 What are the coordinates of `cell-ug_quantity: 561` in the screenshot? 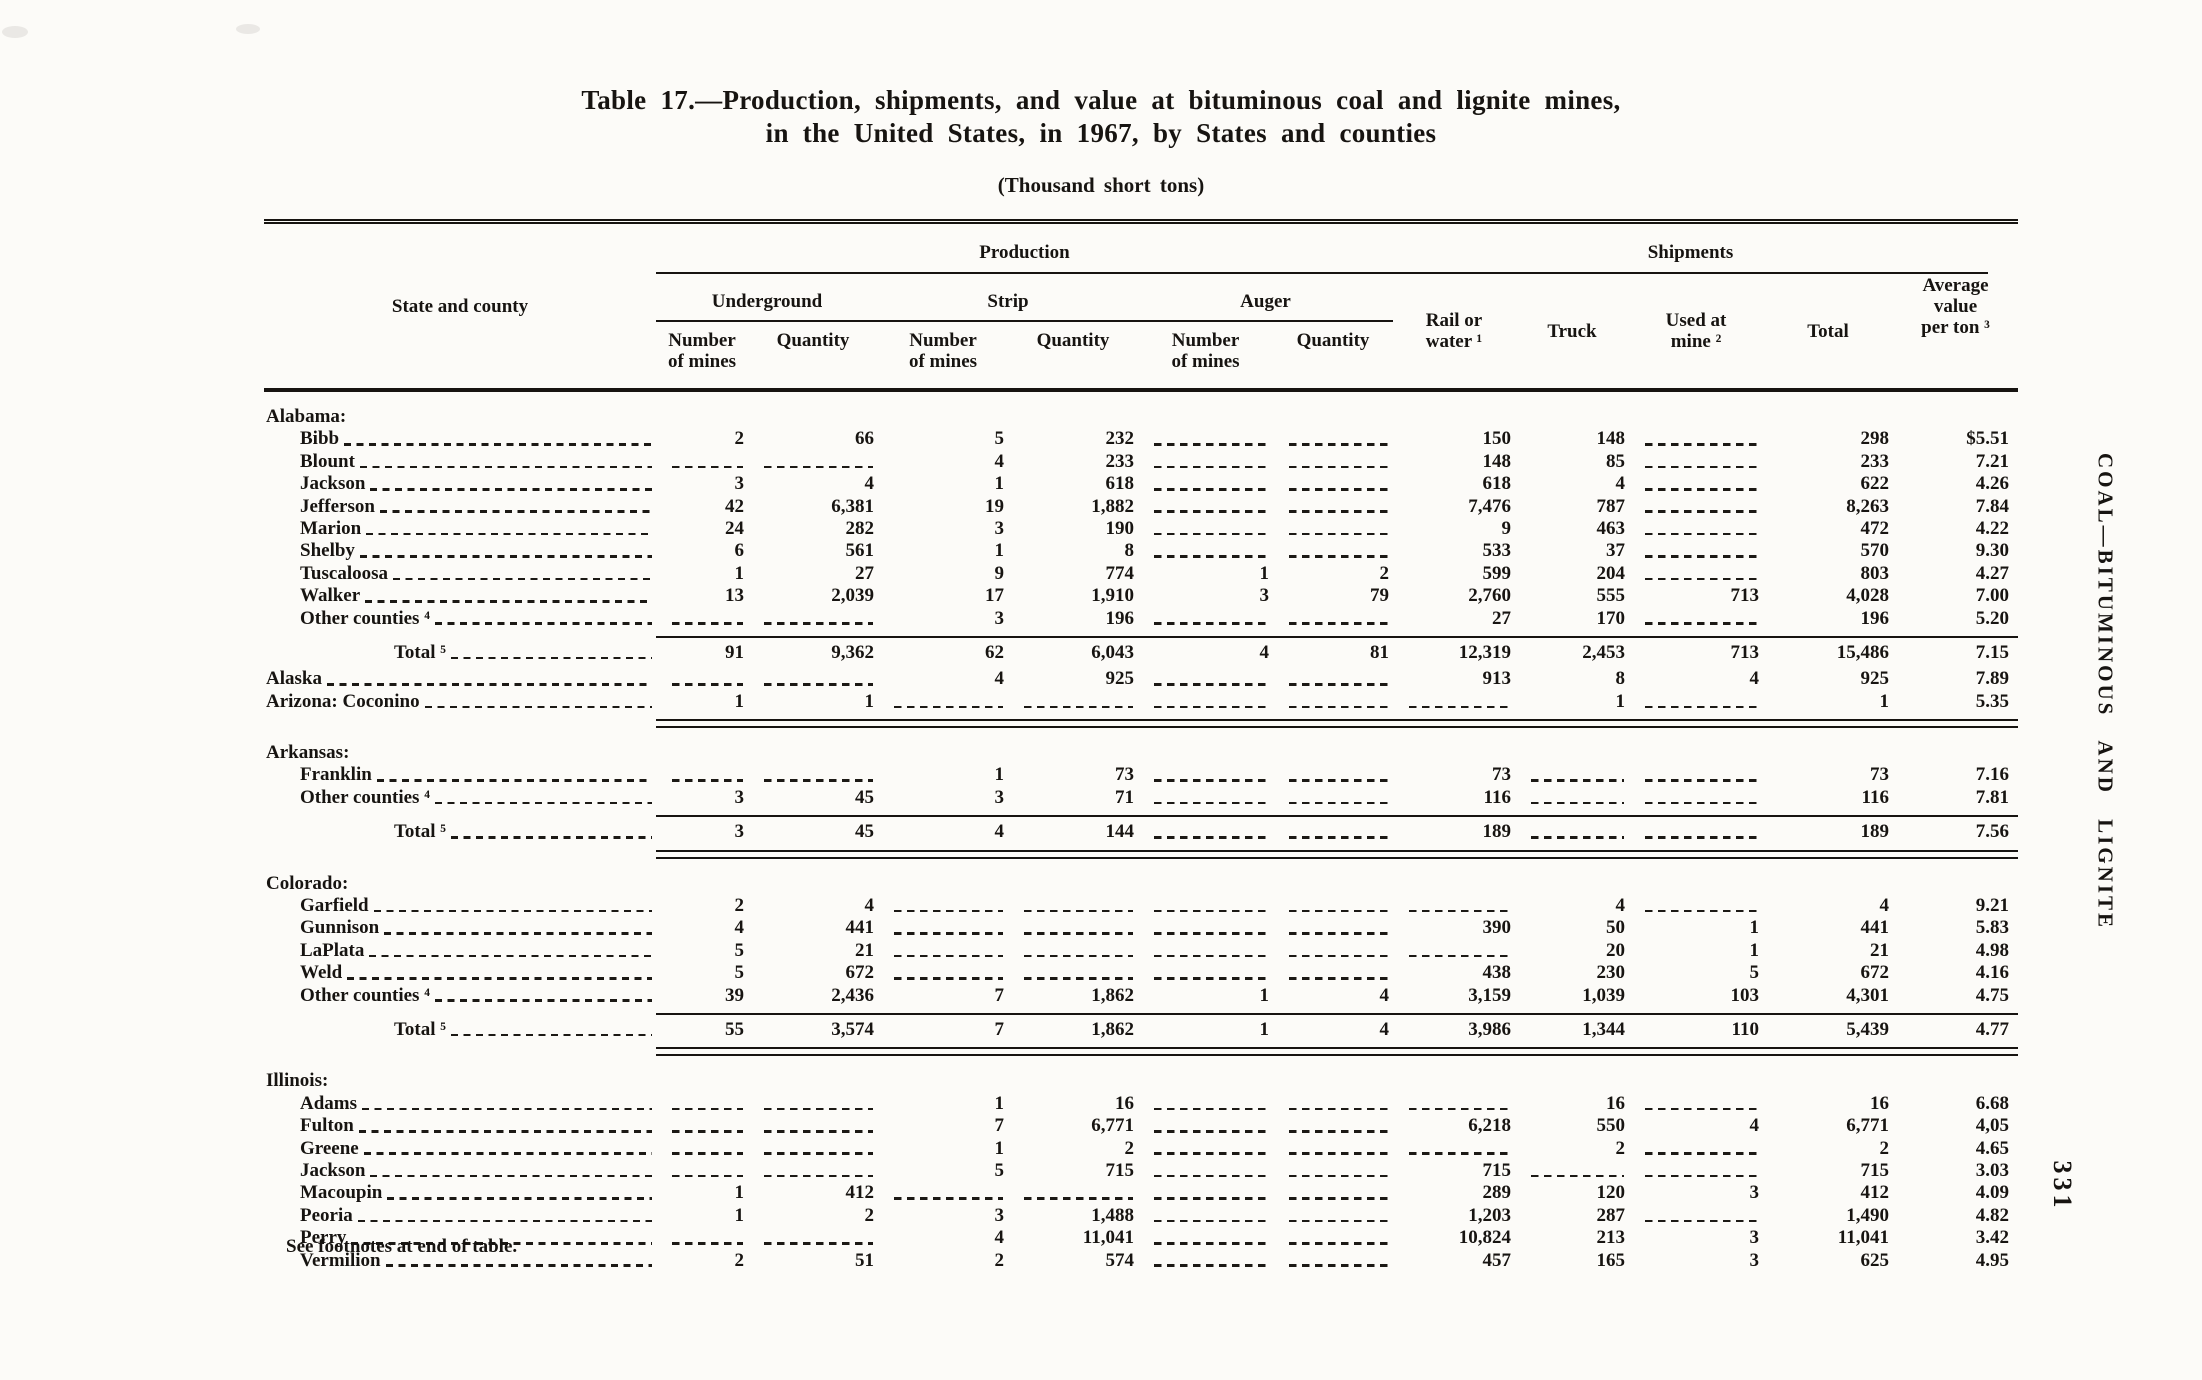 It's located at (860, 551).